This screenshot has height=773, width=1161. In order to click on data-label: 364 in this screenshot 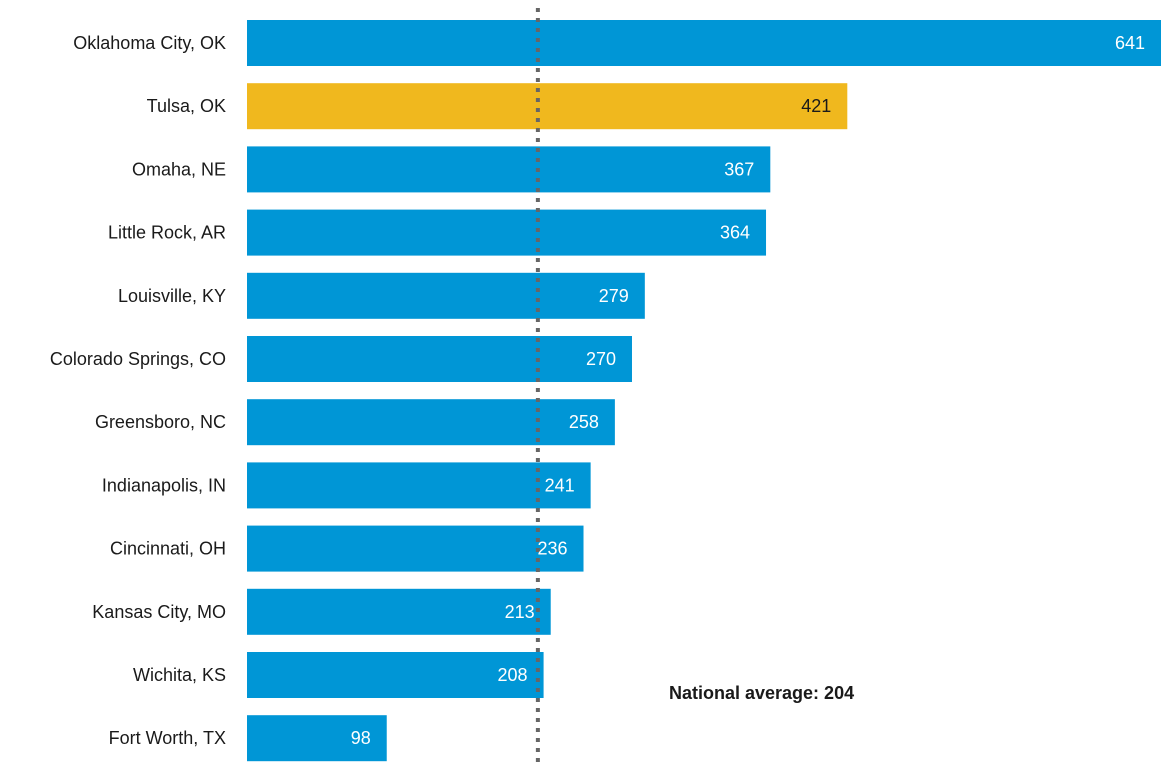, I will do `click(735, 233)`.